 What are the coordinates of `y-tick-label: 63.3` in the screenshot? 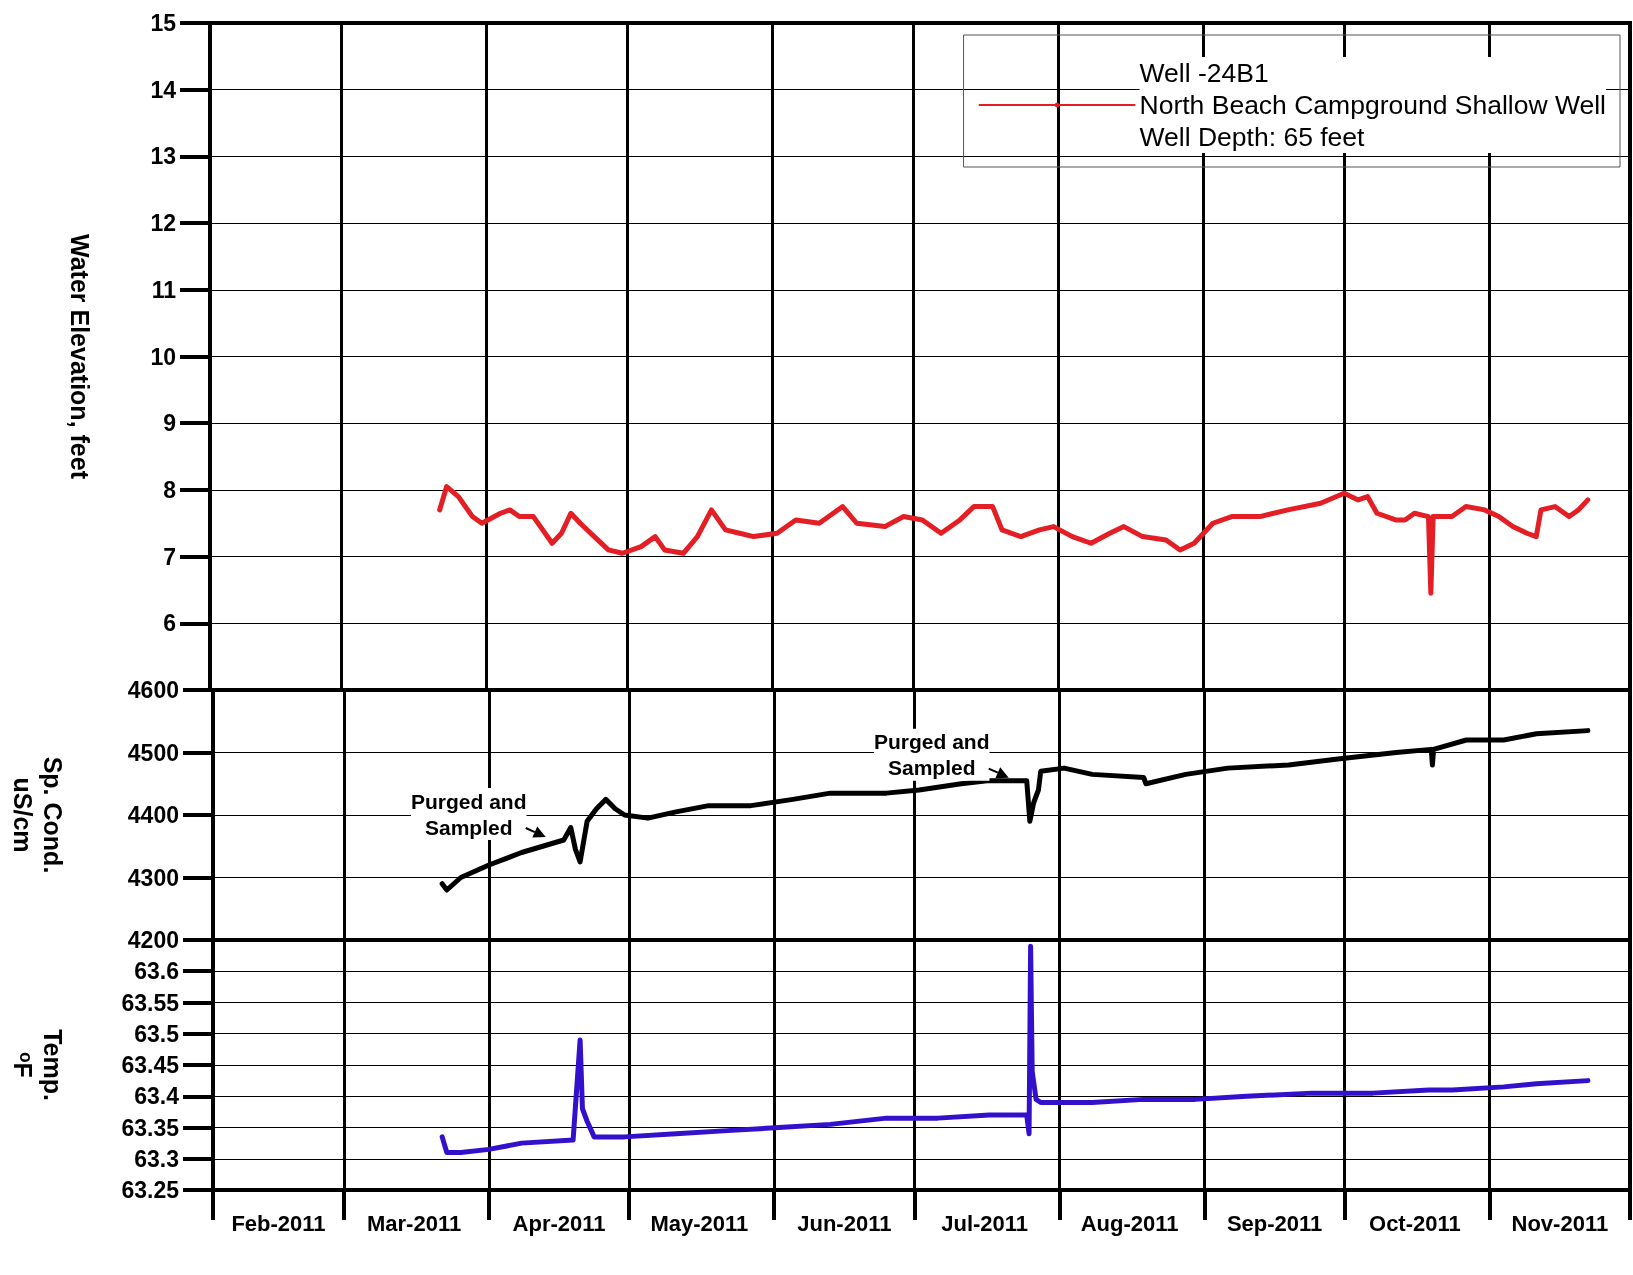 It's located at (156, 1158).